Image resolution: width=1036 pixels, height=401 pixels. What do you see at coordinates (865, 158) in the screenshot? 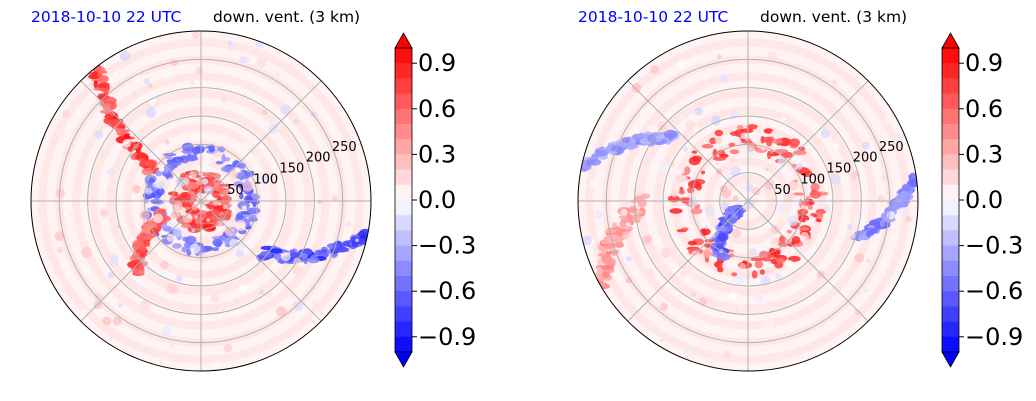
I see `radial-tick-label: 200` at bounding box center [865, 158].